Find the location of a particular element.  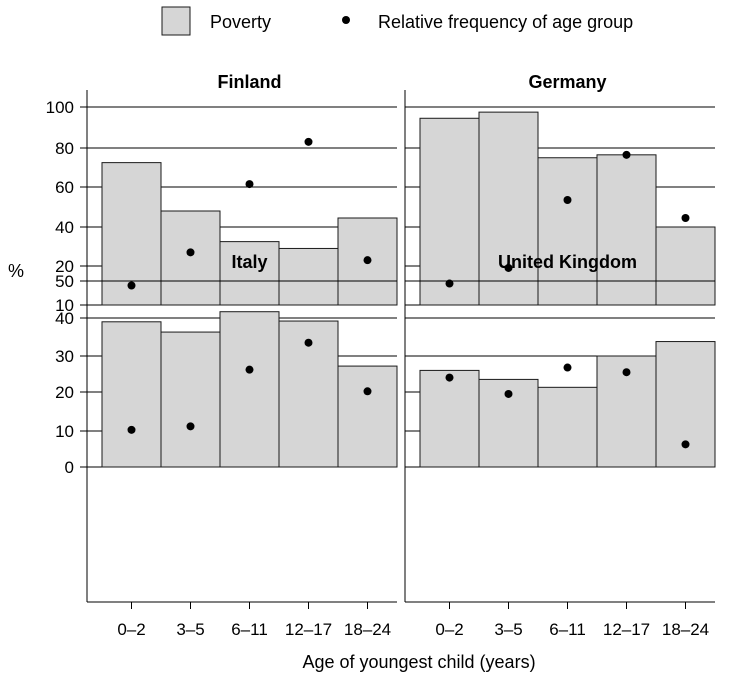

y-unit-label: % is located at coordinates (16, 271).